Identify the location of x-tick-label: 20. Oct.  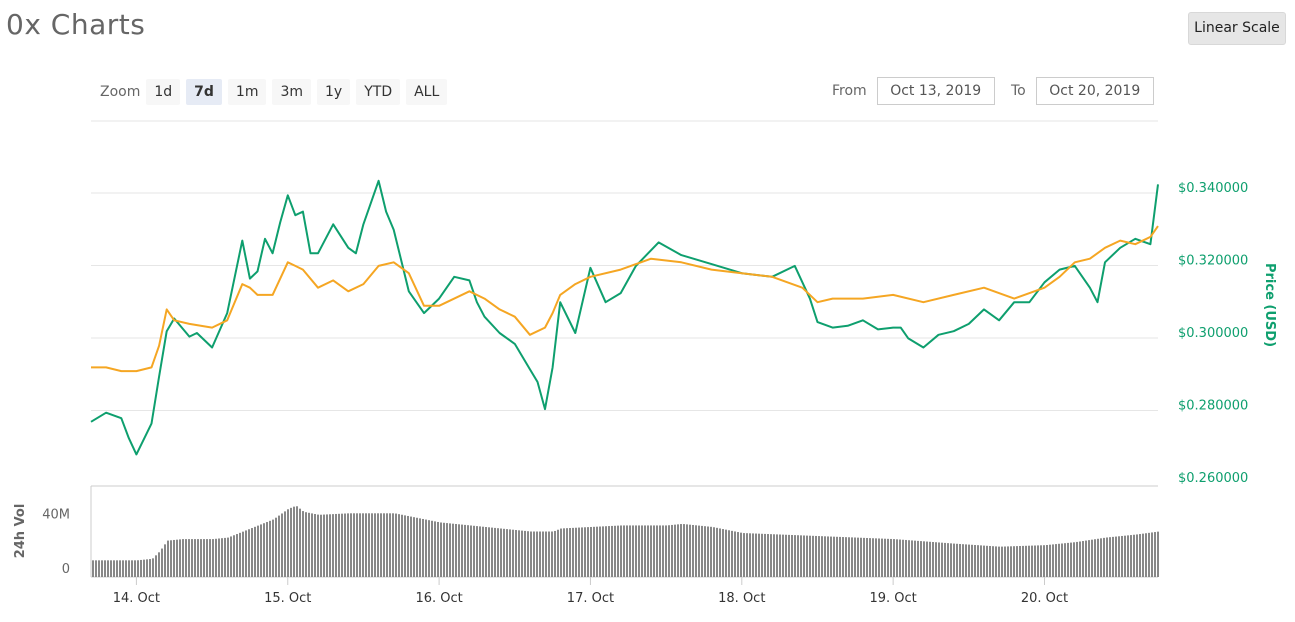
(1044, 598).